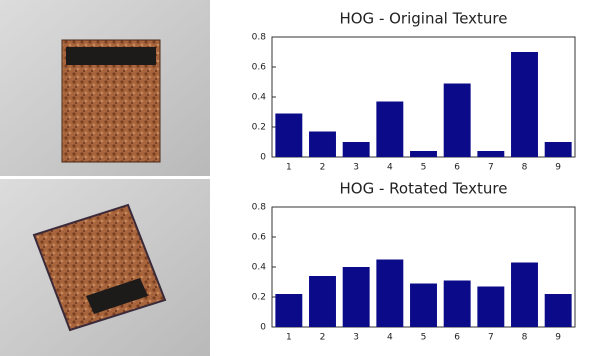 The height and width of the screenshot is (356, 595). I want to click on chart-title: HOG - Original Texture, so click(423, 19).